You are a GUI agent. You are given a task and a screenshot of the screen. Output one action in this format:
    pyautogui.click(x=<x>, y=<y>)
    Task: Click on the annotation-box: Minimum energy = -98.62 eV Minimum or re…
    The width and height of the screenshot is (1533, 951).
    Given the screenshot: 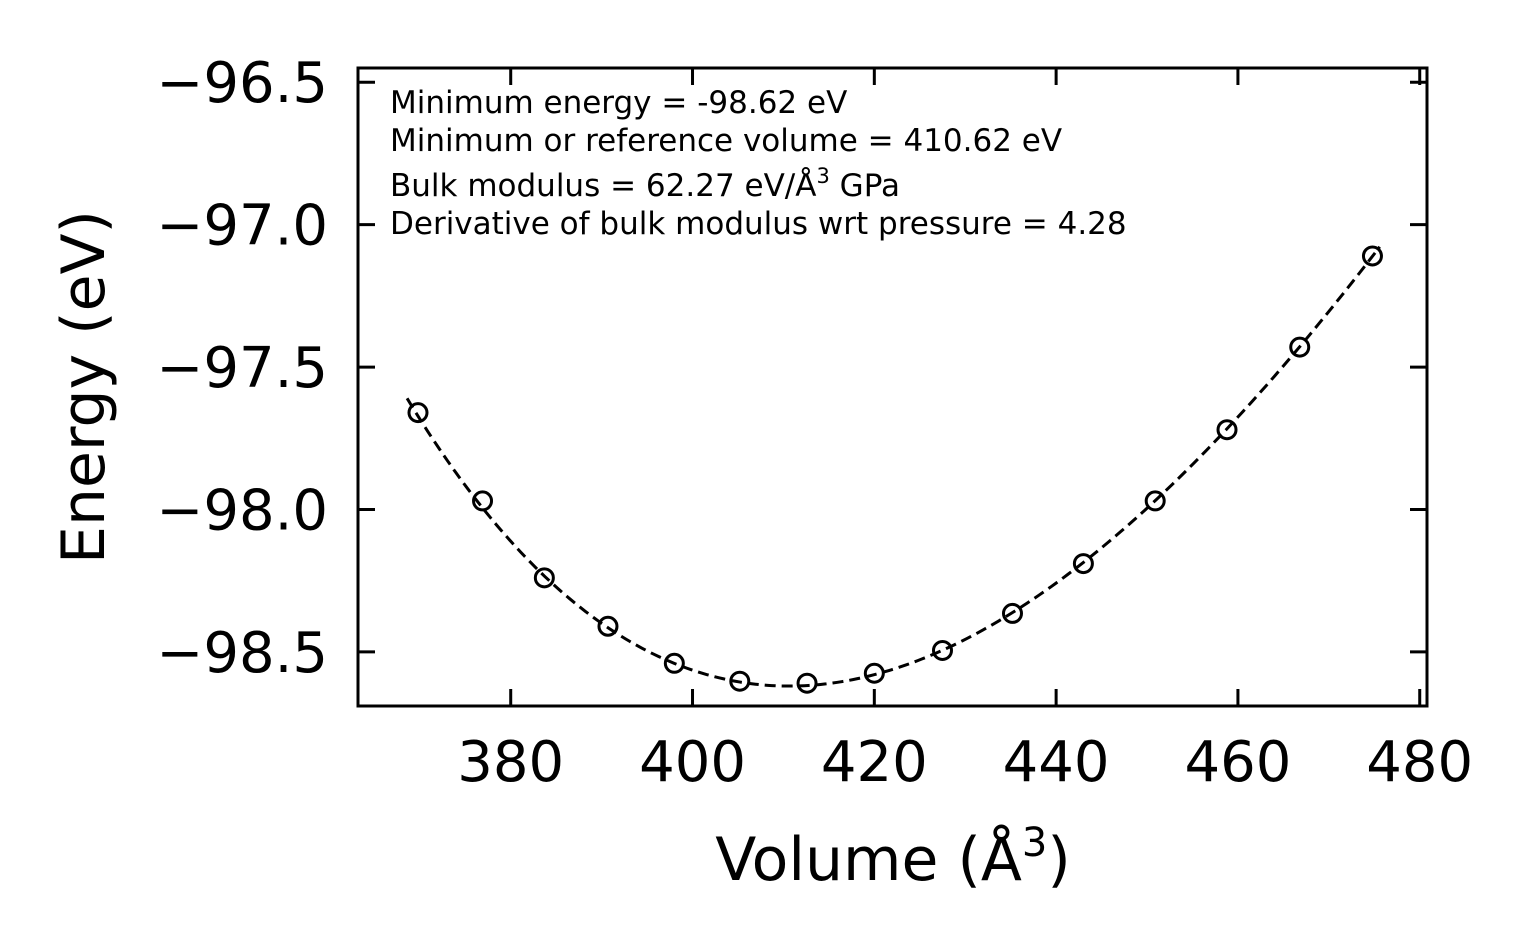 What is the action you would take?
    pyautogui.click(x=758, y=163)
    